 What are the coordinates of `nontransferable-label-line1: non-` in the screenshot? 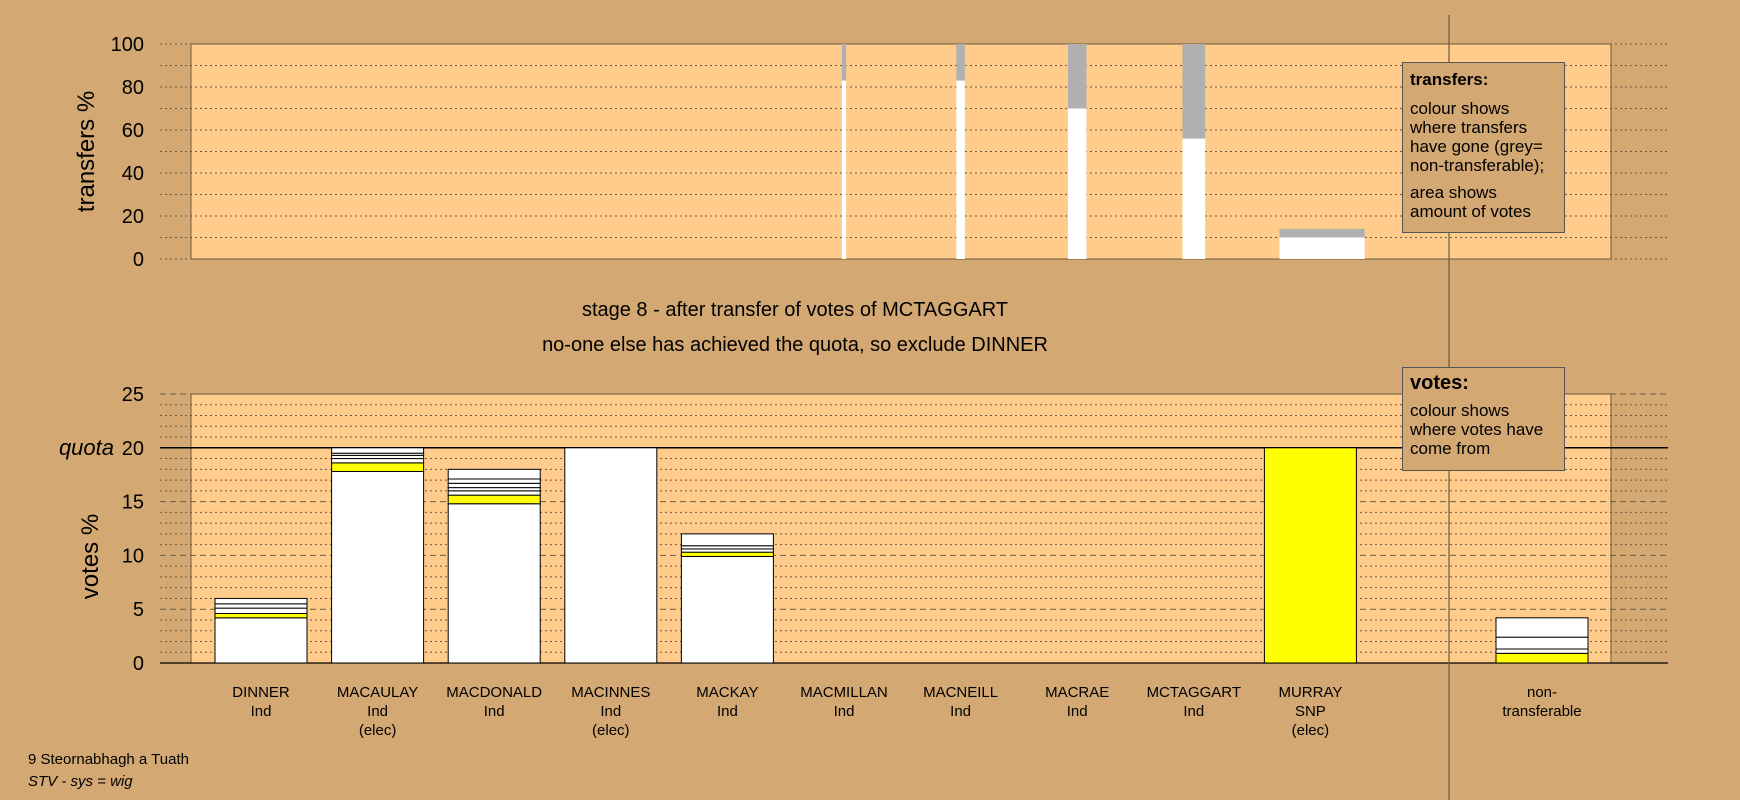 It's located at (1542, 692).